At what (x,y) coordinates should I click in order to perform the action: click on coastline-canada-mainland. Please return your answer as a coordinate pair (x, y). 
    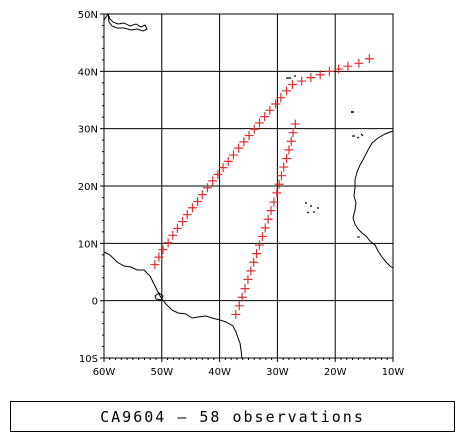
    Looking at the image, I should click on (106, 17).